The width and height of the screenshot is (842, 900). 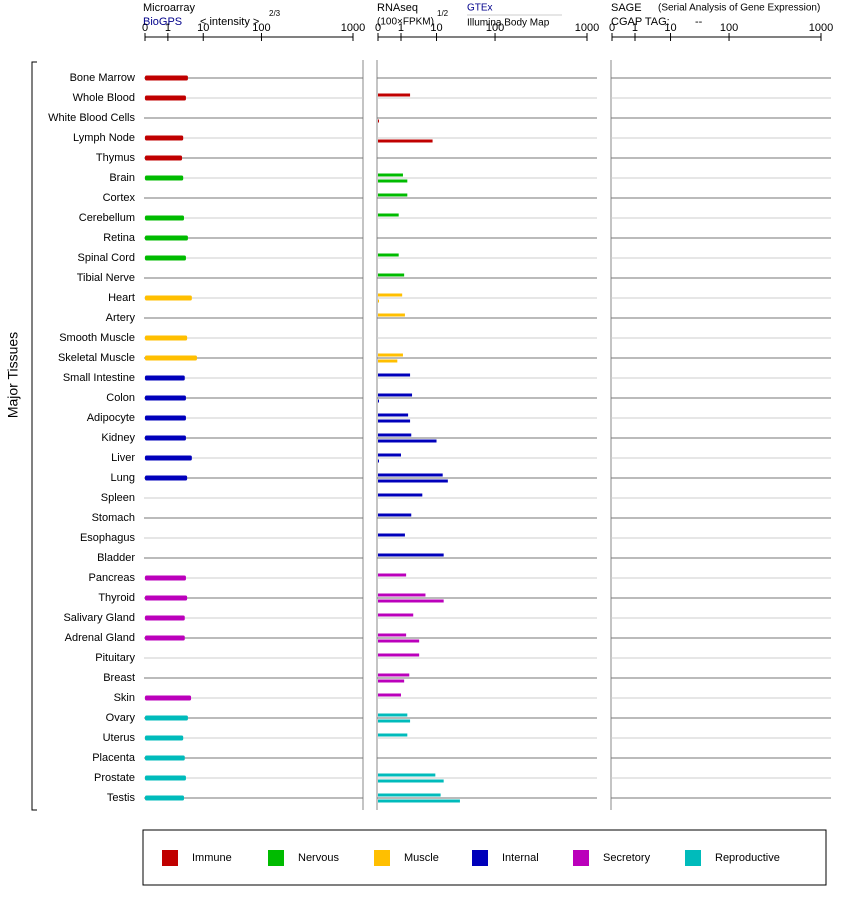 I want to click on category-label: Prostate, so click(x=114, y=778).